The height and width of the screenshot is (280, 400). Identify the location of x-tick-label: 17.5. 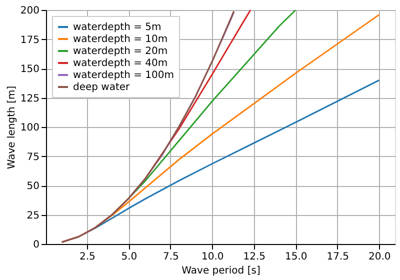
(338, 257).